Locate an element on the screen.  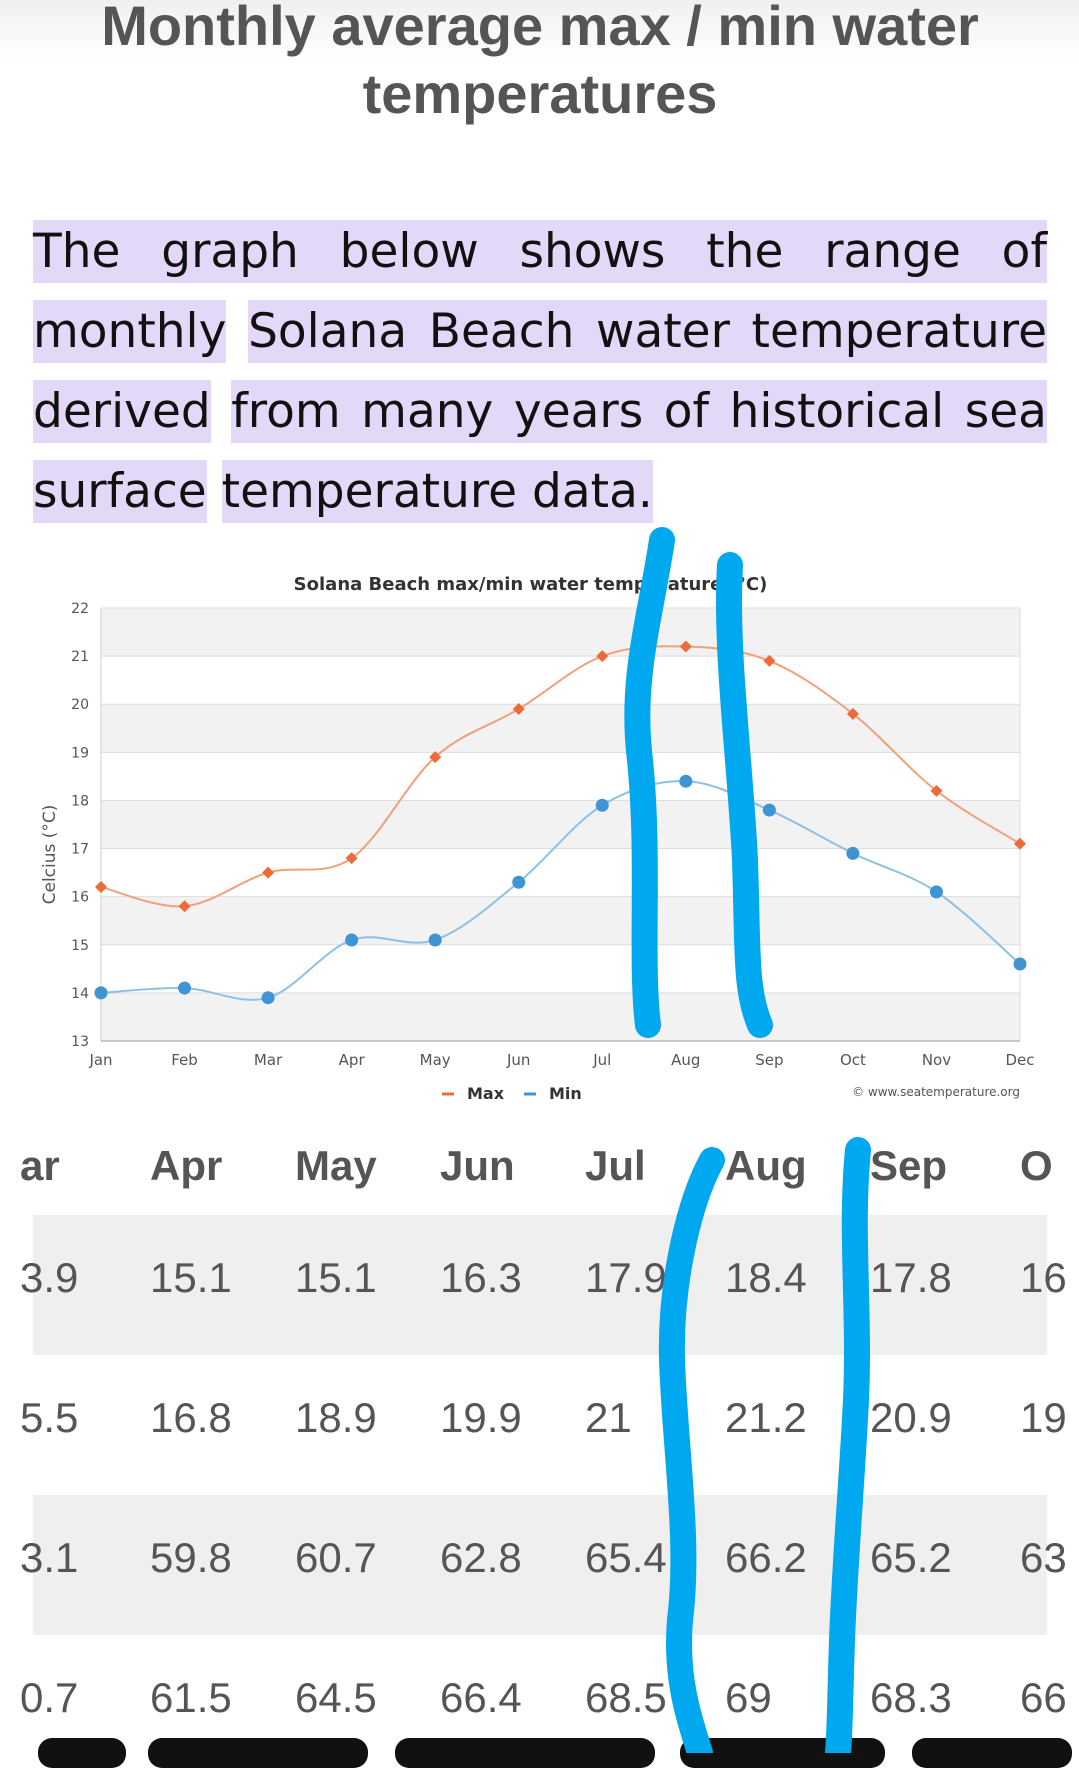
y-tick-label: 18 is located at coordinates (80, 801).